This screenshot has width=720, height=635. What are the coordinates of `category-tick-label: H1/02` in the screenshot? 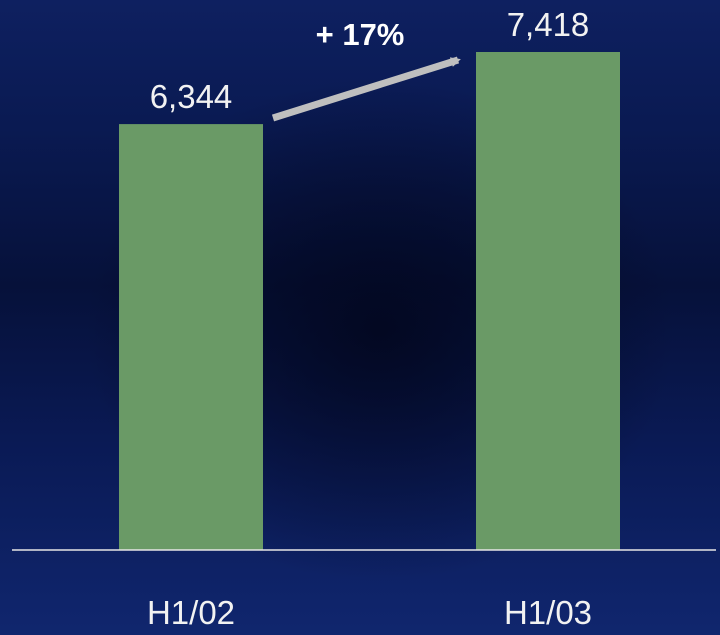 It's located at (191, 612).